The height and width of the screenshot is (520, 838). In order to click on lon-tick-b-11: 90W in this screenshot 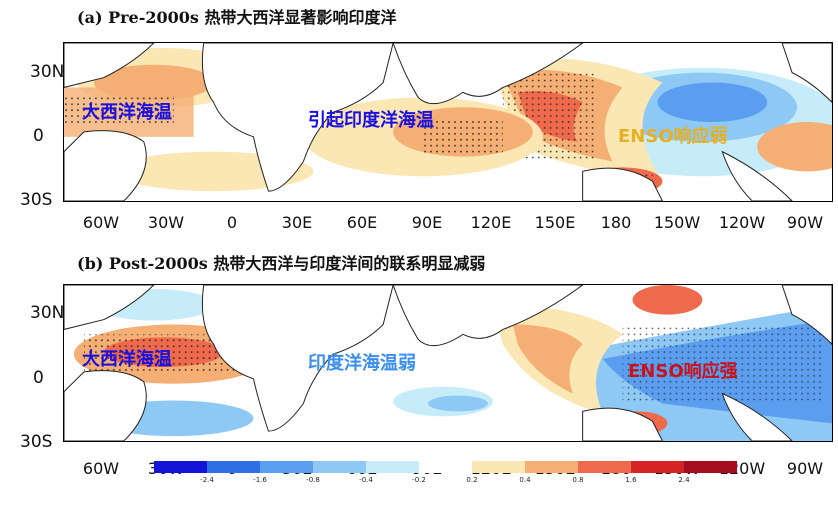, I will do `click(805, 468)`.